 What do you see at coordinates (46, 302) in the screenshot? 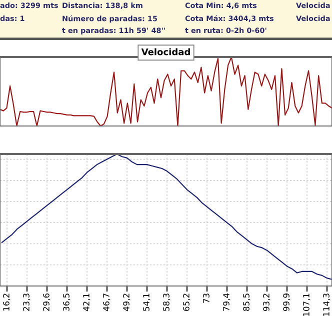
I see `x-tick-label: 29,6` at bounding box center [46, 302].